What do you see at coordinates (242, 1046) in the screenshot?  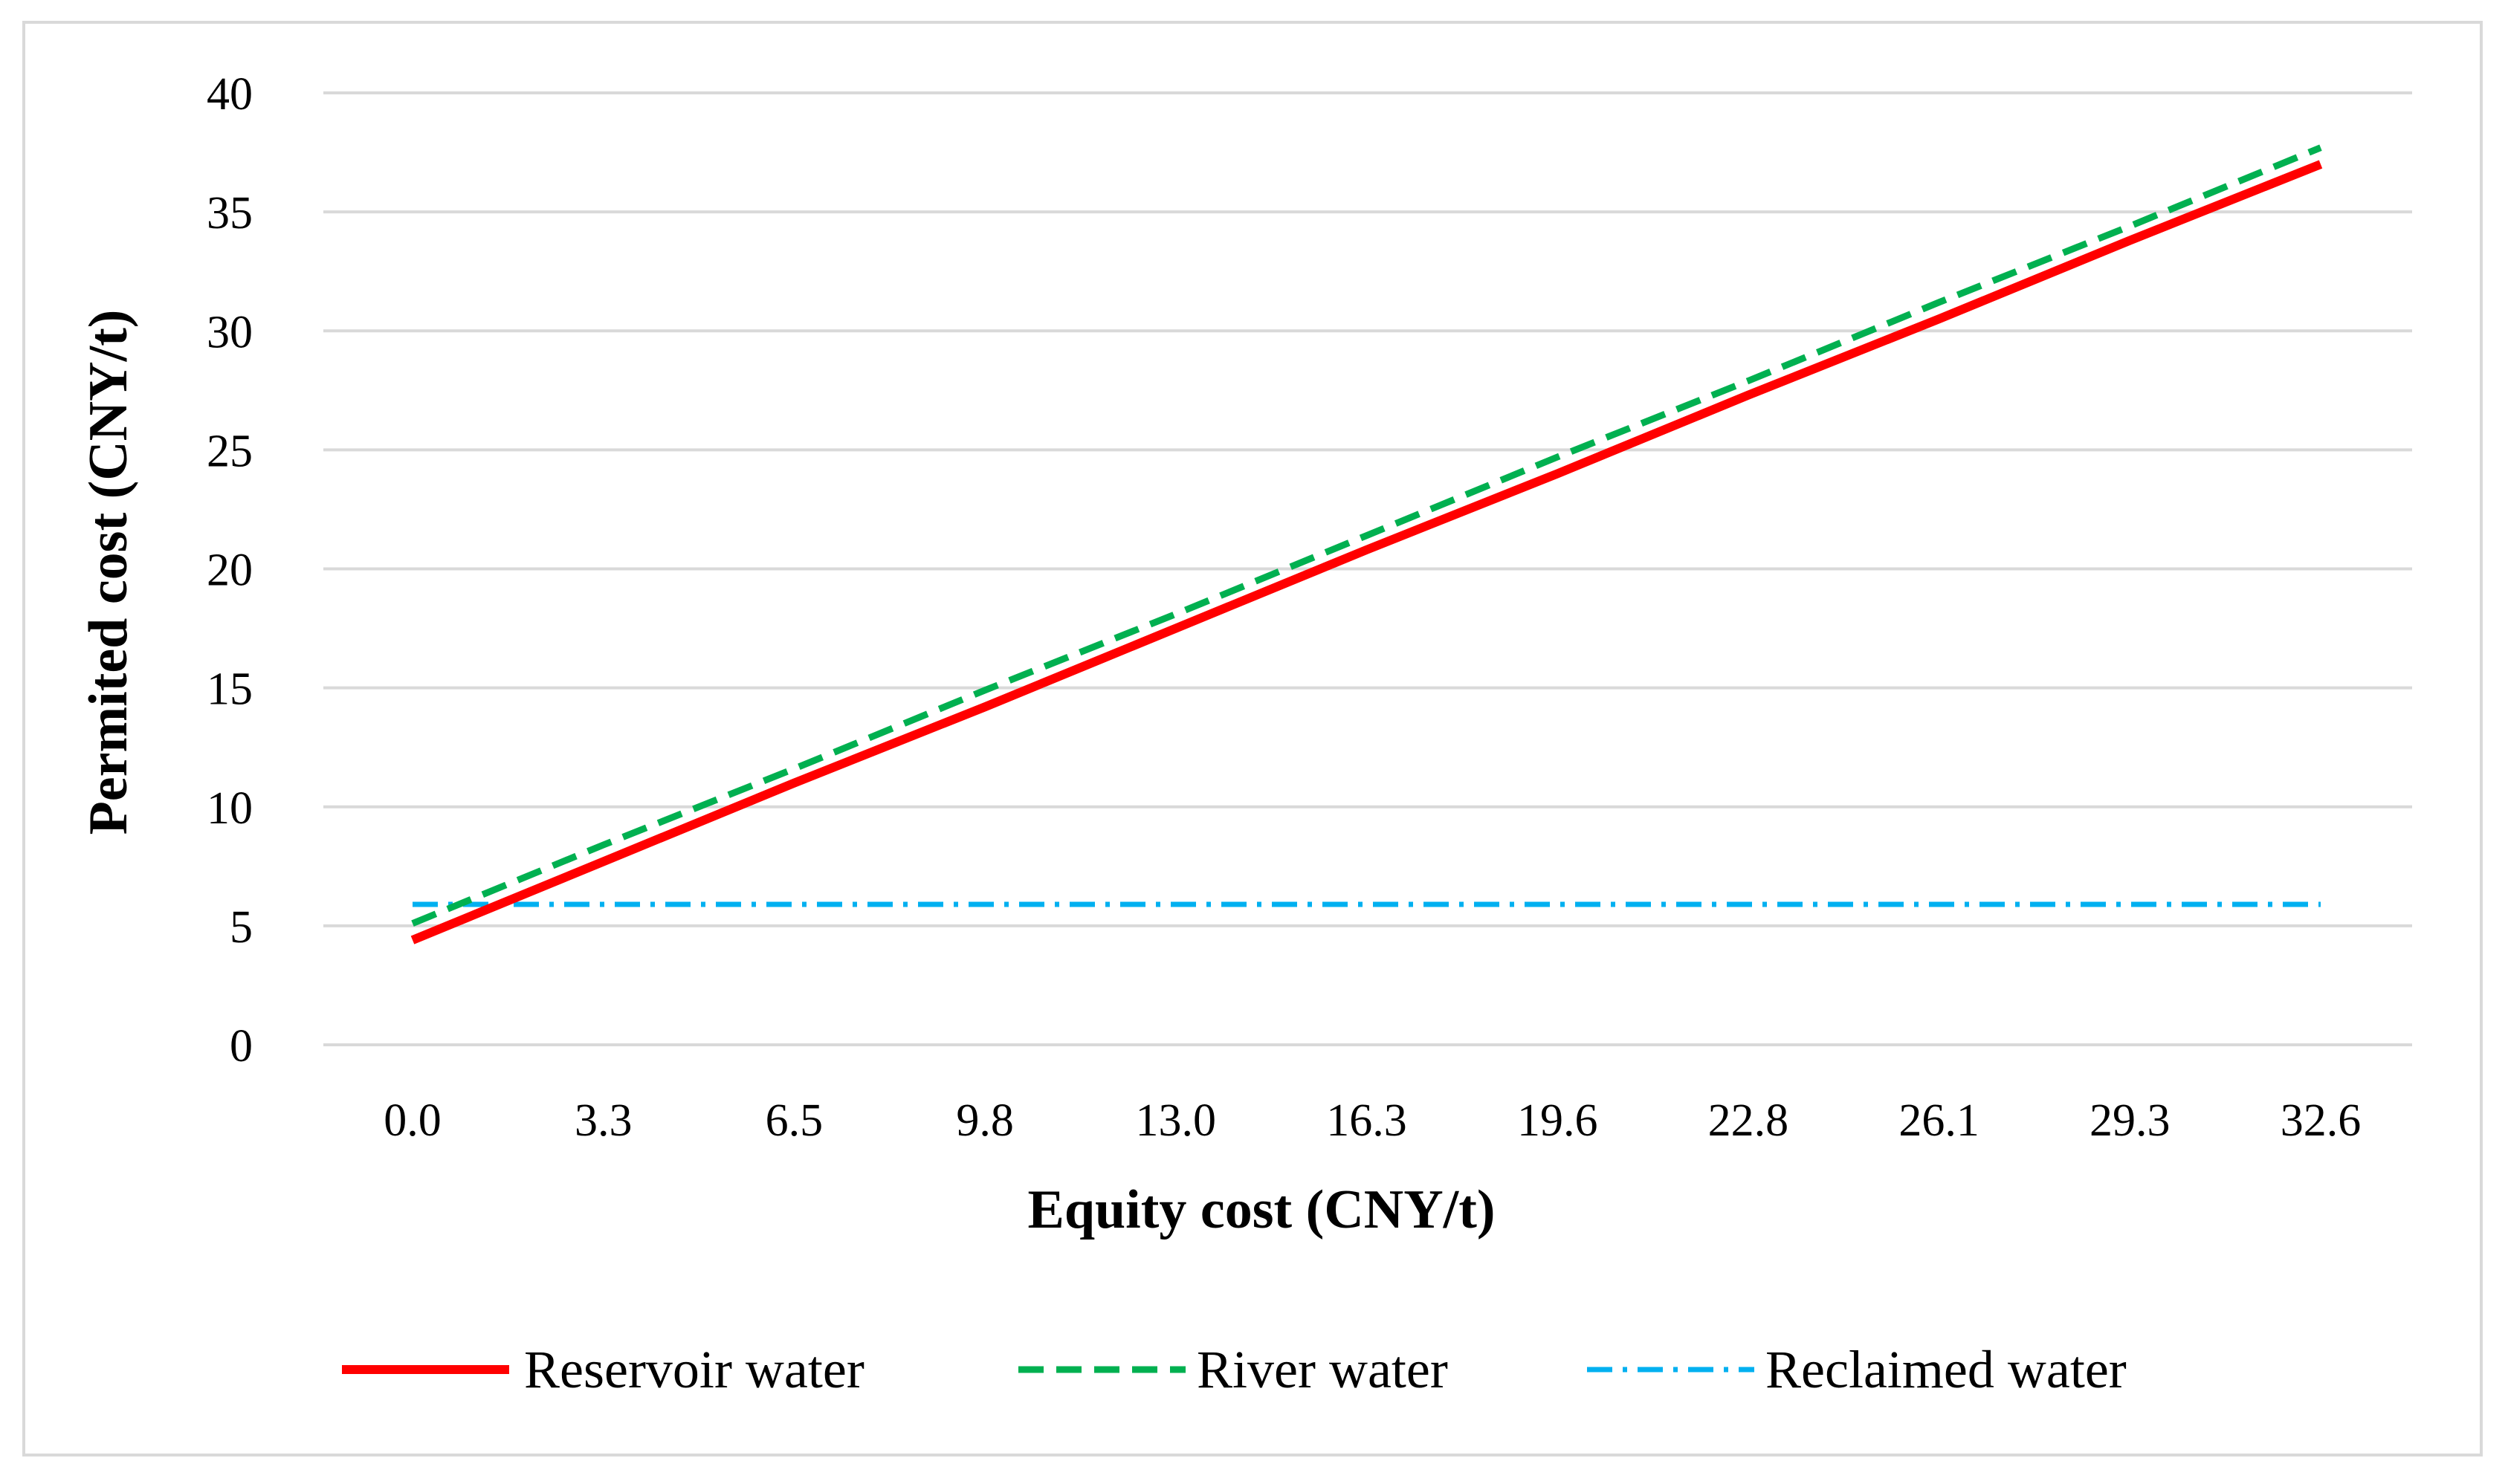 I see `y-tick-label: 0` at bounding box center [242, 1046].